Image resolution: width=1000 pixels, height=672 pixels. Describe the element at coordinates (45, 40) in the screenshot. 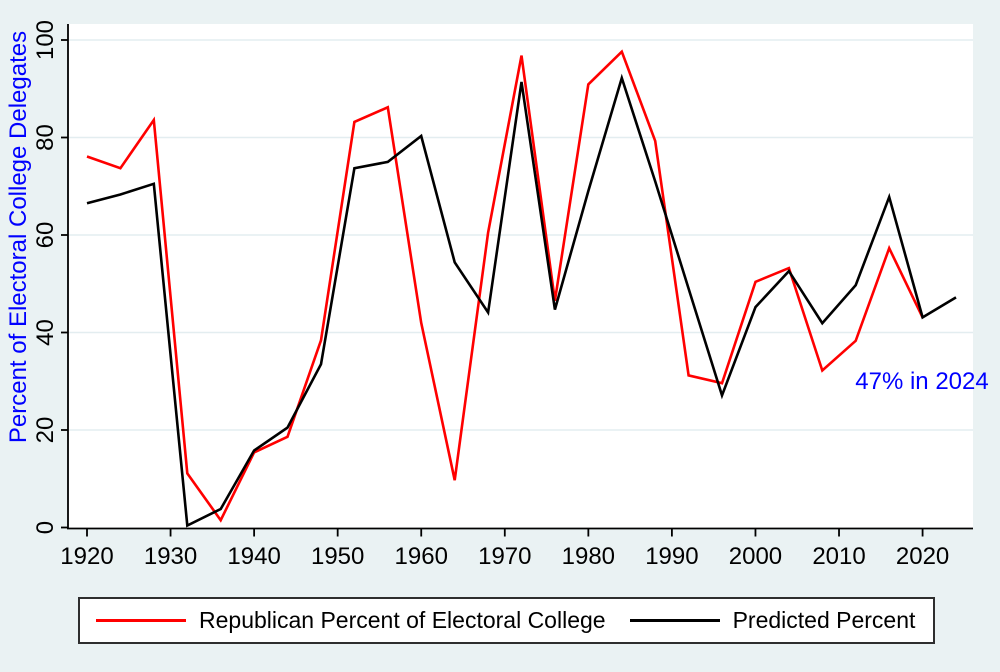

I see `y-tick-label: 100` at that location.